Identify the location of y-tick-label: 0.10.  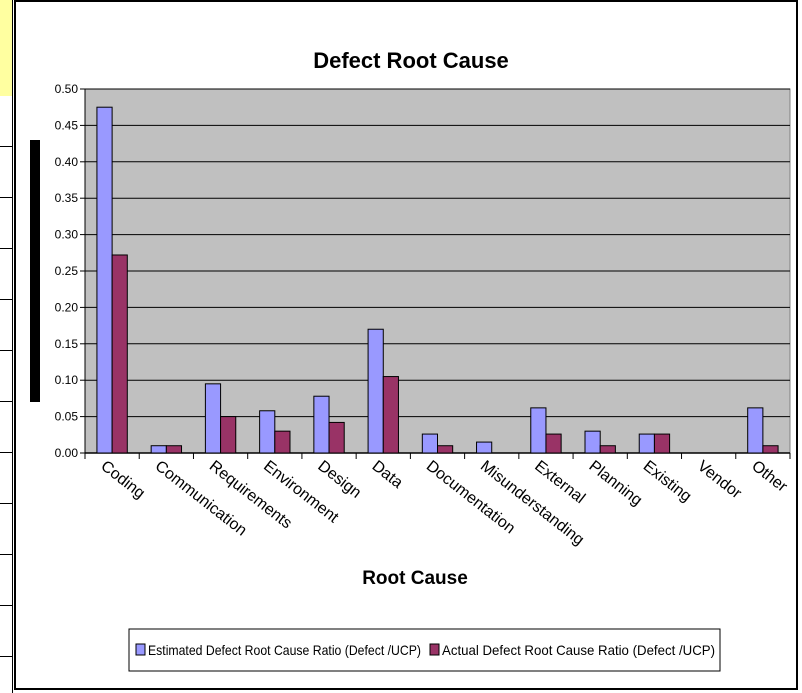
(67, 380).